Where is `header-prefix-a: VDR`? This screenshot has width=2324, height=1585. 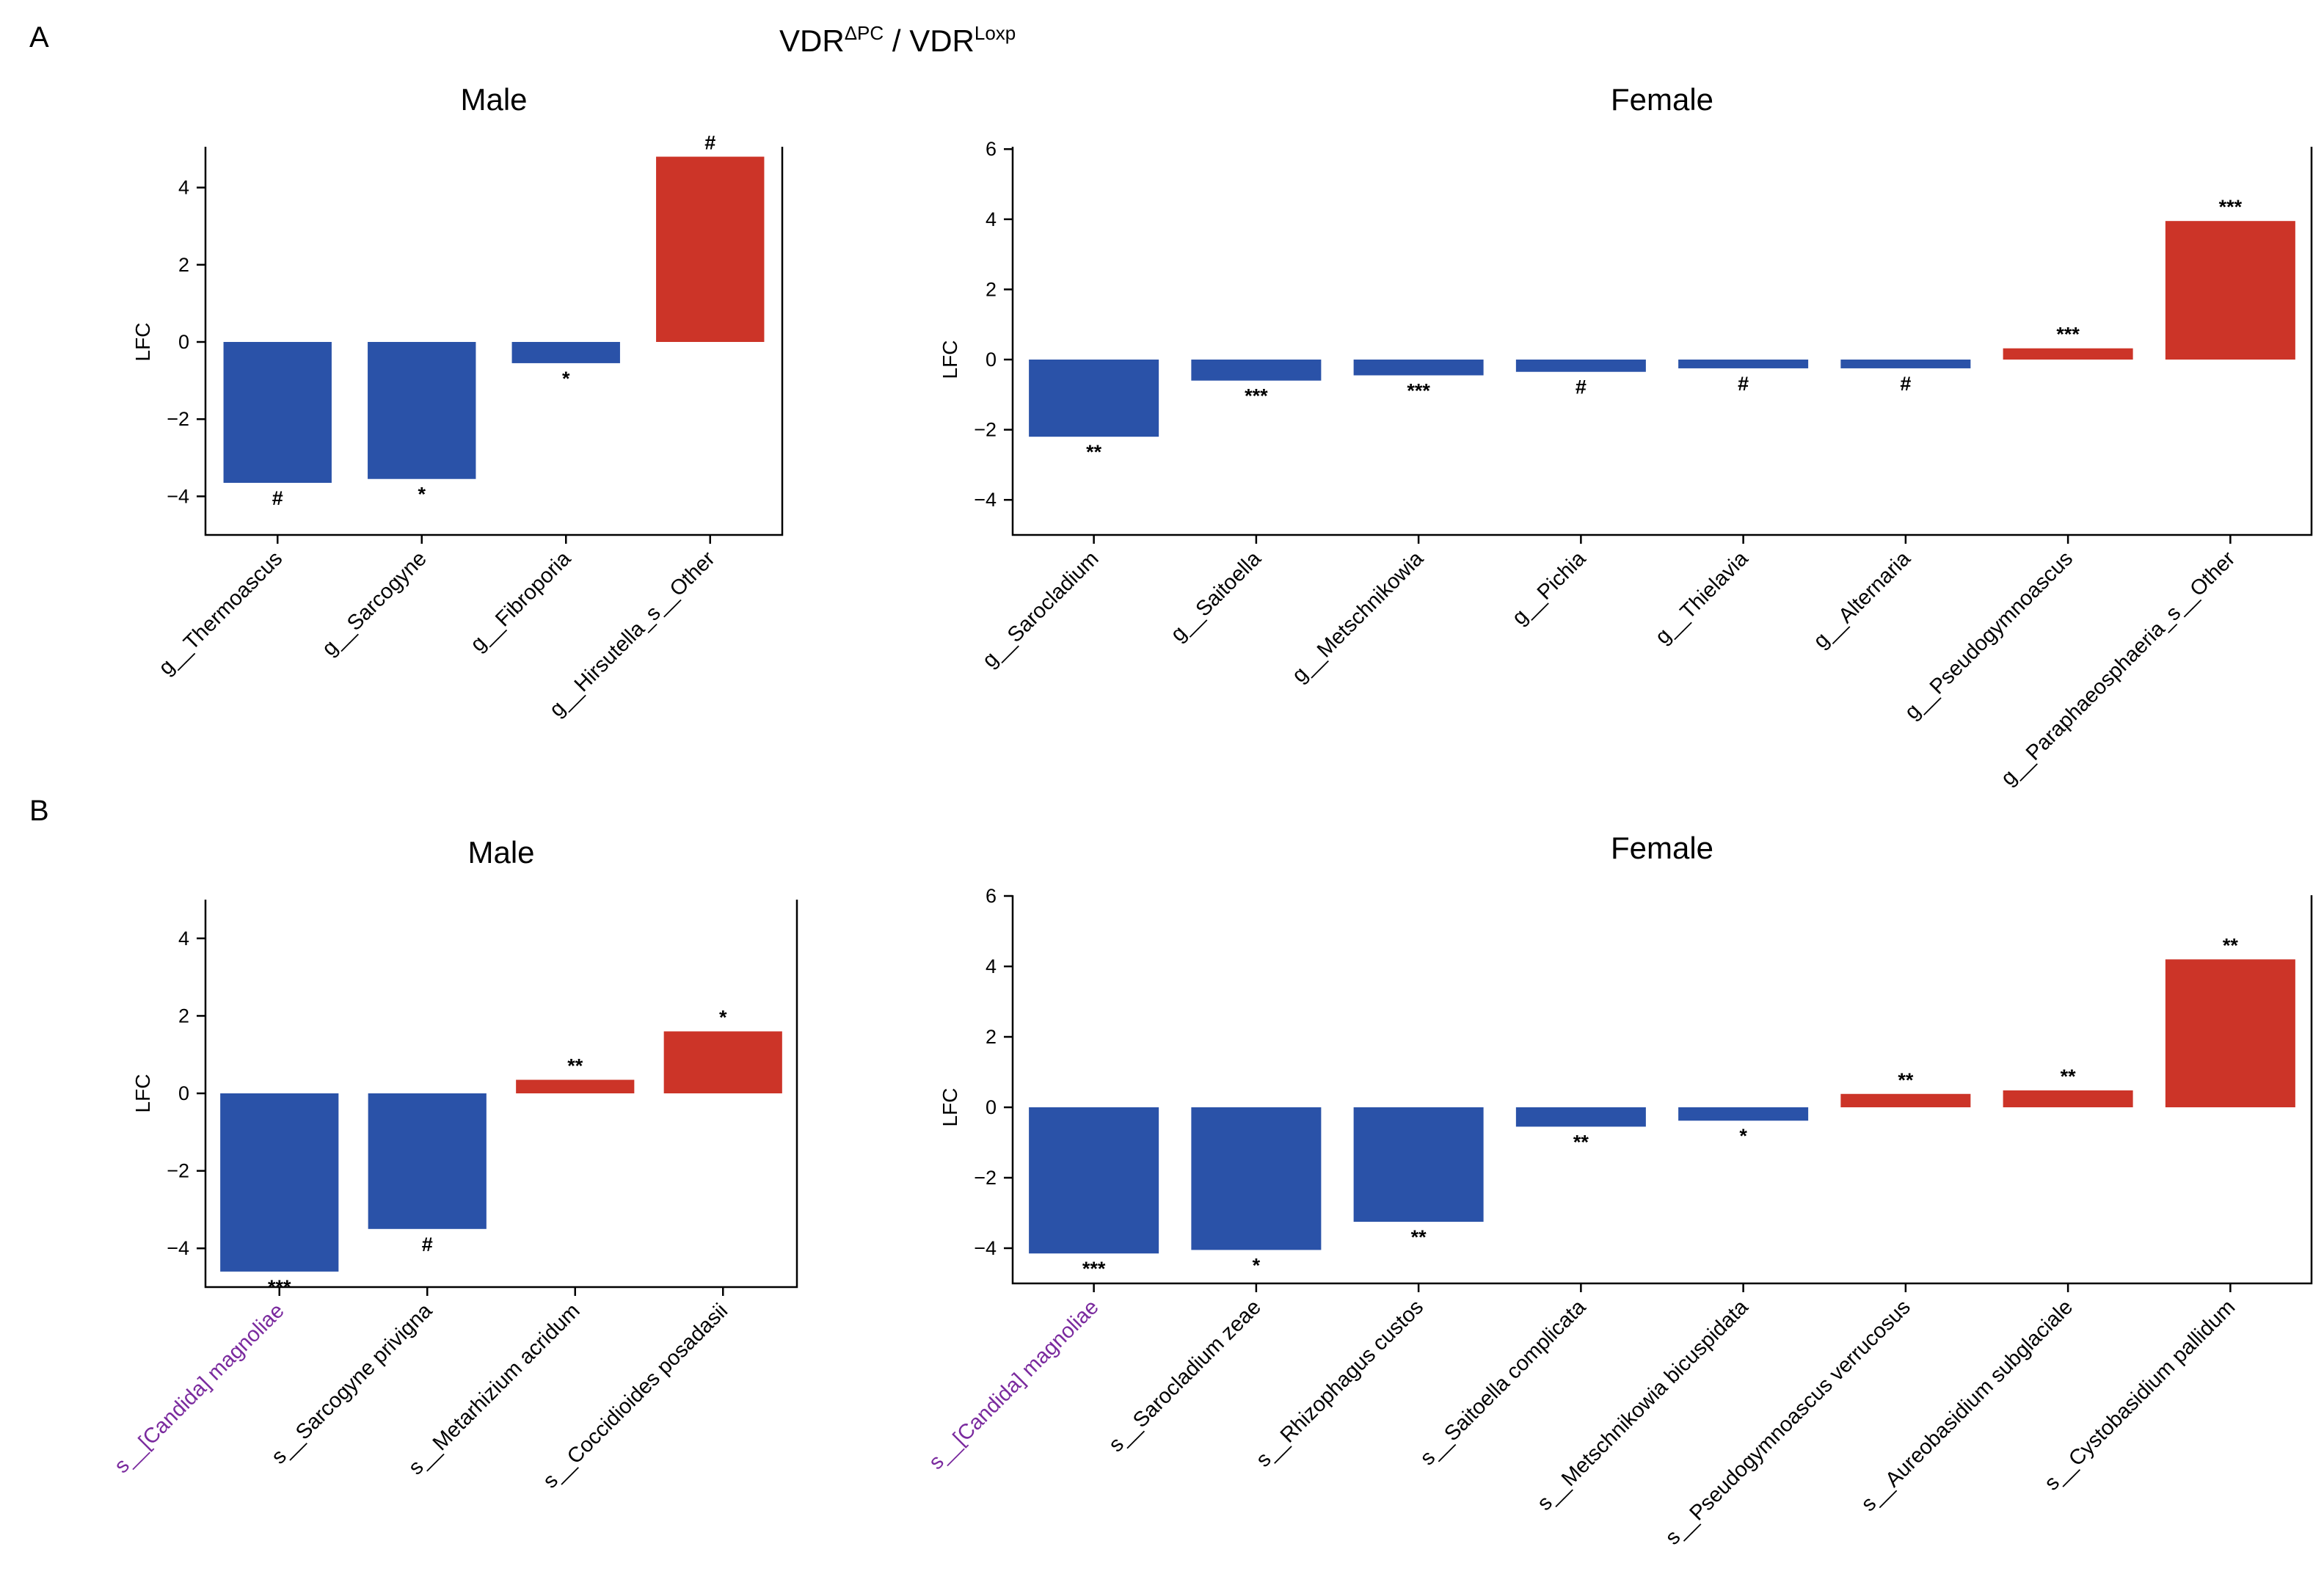 header-prefix-a: VDR is located at coordinates (812, 40).